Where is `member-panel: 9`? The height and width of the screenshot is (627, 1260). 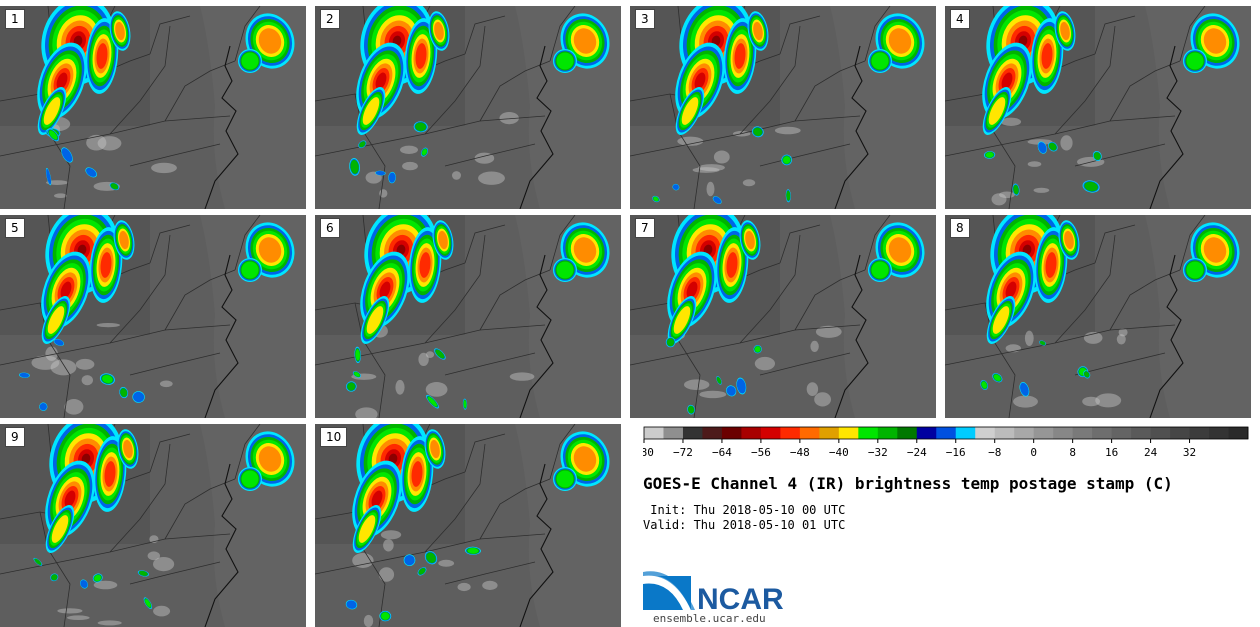 member-panel: 9 is located at coordinates (153, 525).